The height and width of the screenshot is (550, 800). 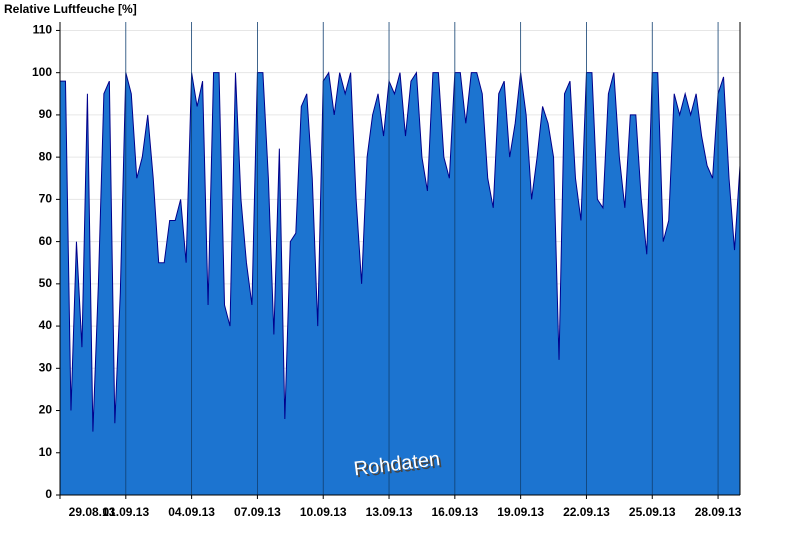 What do you see at coordinates (257, 512) in the screenshot?
I see `x-tick-label: 07.09.13` at bounding box center [257, 512].